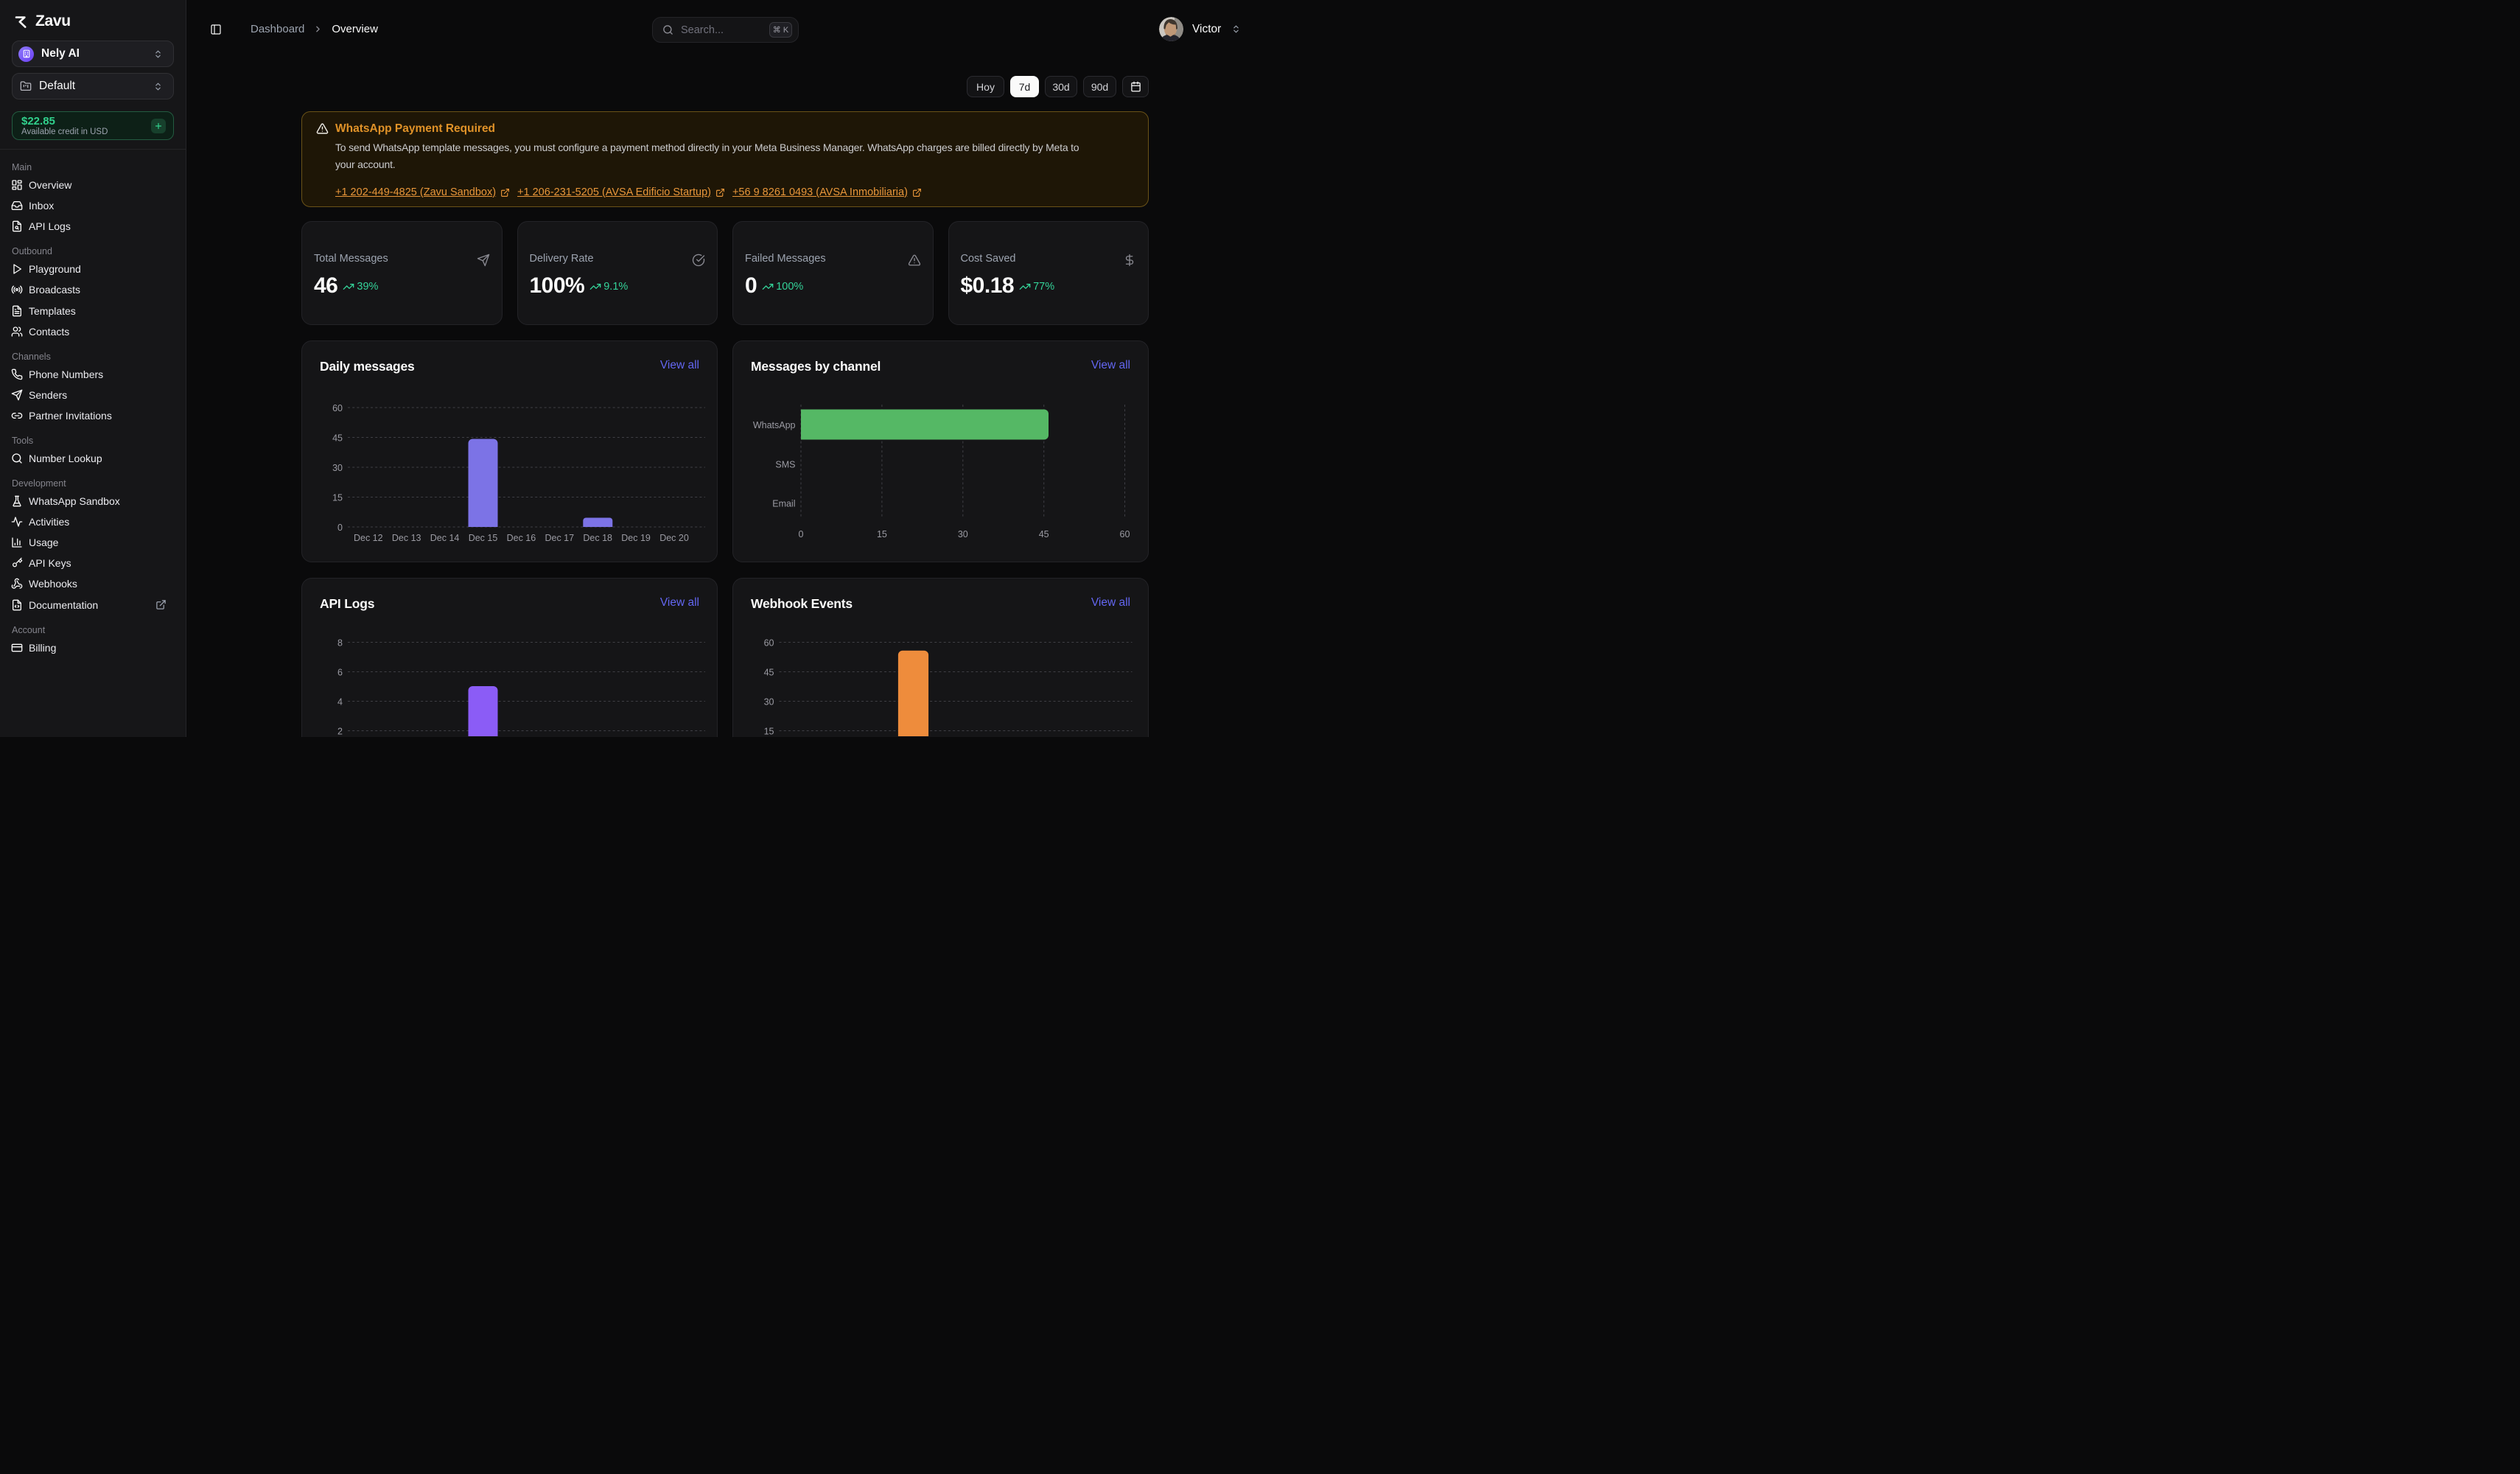 Image resolution: width=2520 pixels, height=1474 pixels. I want to click on svg-text: 2, so click(340, 732).